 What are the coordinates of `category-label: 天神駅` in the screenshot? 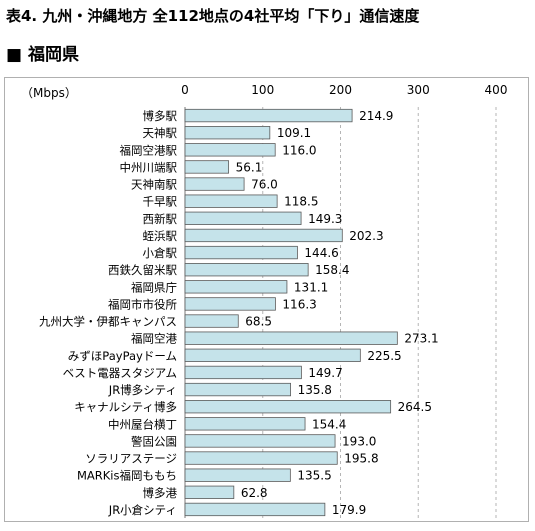 It's located at (160, 133).